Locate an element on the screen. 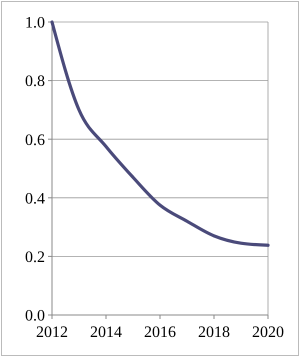  y-tick-label: 0.2 is located at coordinates (35, 257).